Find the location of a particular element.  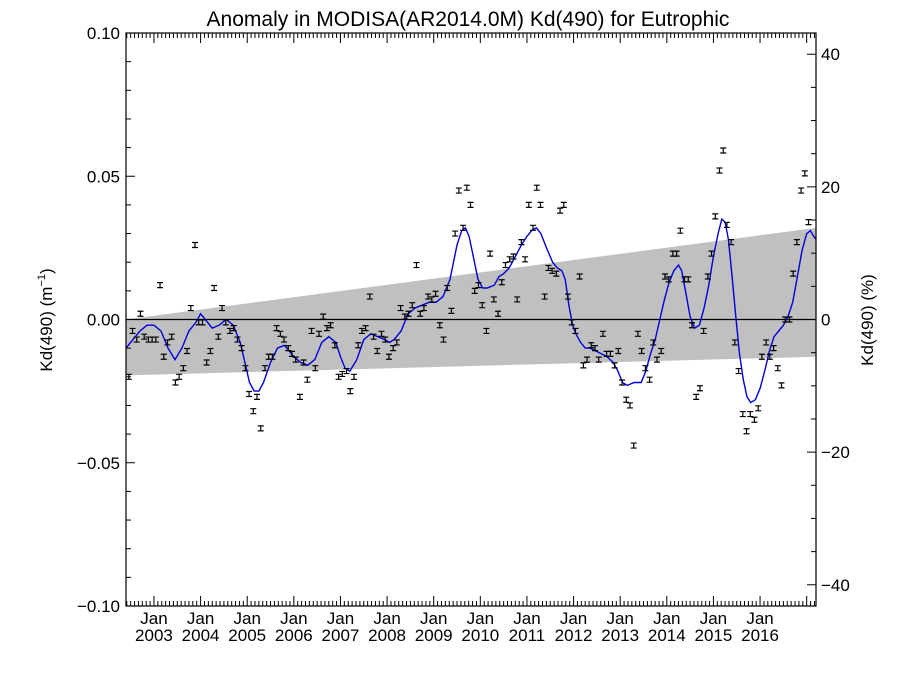

x-tick-label-year: 2014 is located at coordinates (667, 635).